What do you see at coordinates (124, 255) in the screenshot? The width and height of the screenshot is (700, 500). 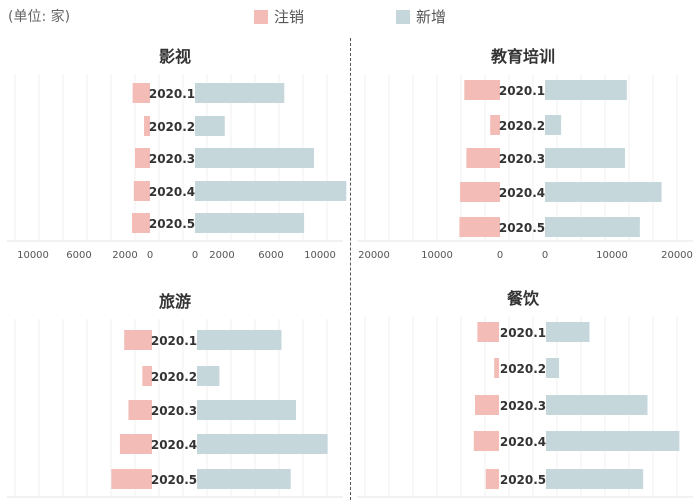 I see `tick-label-left: 2000` at bounding box center [124, 255].